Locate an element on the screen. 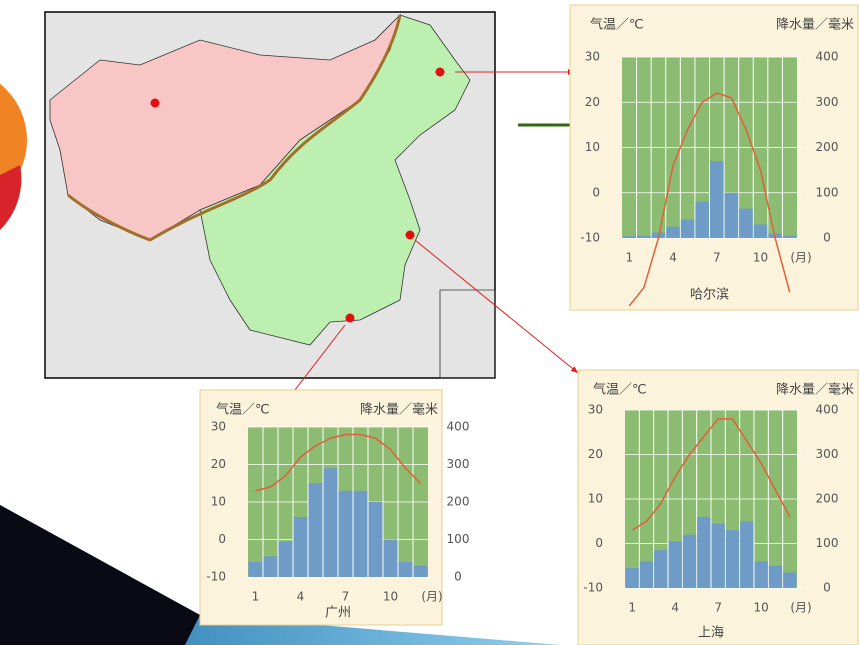 The height and width of the screenshot is (645, 860). chart-title: 广州 is located at coordinates (338, 613).